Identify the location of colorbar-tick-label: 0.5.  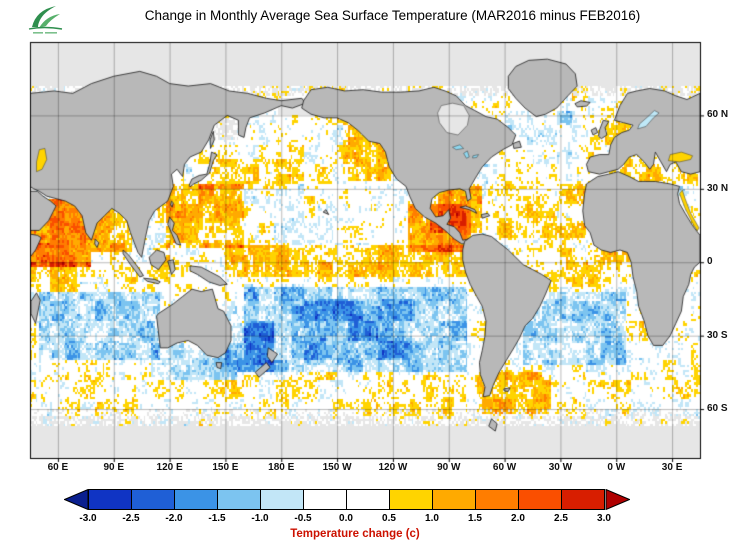
(389, 518).